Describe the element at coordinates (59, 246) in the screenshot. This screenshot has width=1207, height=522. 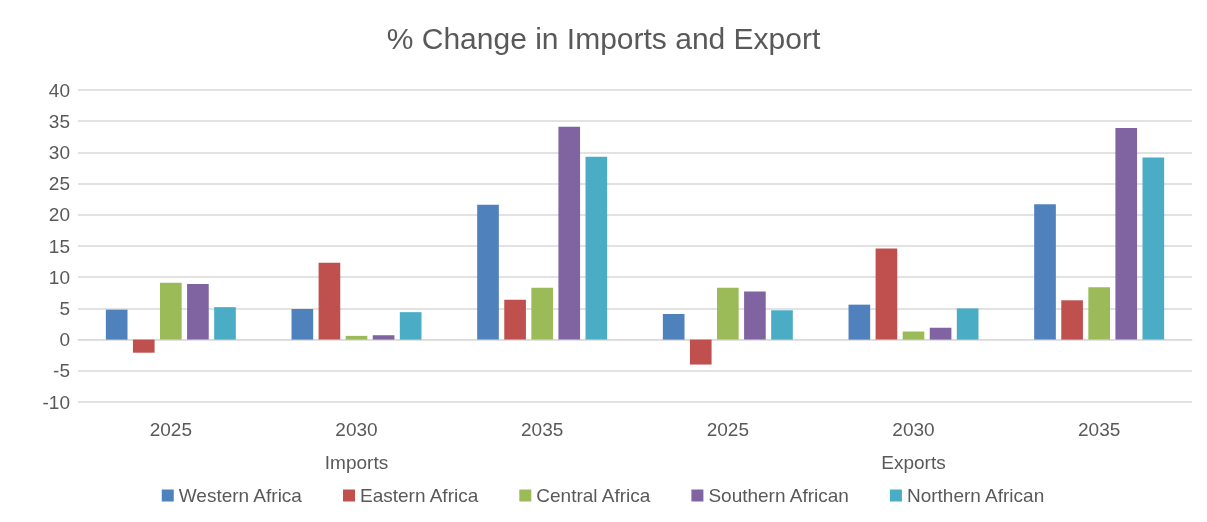
I see `y-tick-label: 15` at that location.